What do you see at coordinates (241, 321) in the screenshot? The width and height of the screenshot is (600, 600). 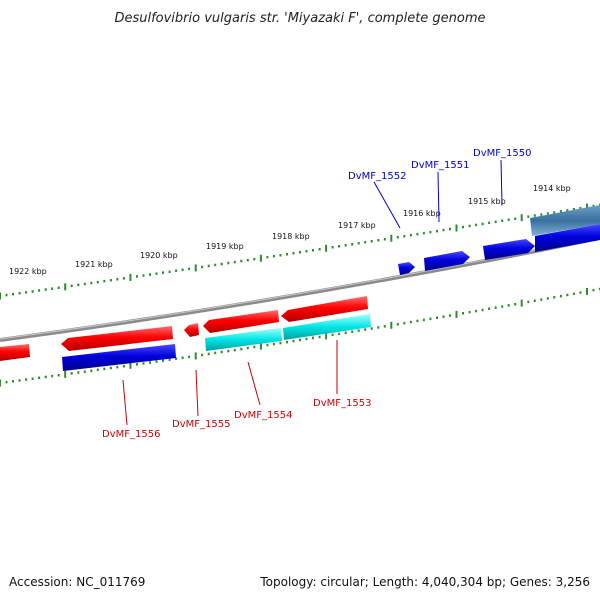 I see `gene-dvmf-1554-arrow` at bounding box center [241, 321].